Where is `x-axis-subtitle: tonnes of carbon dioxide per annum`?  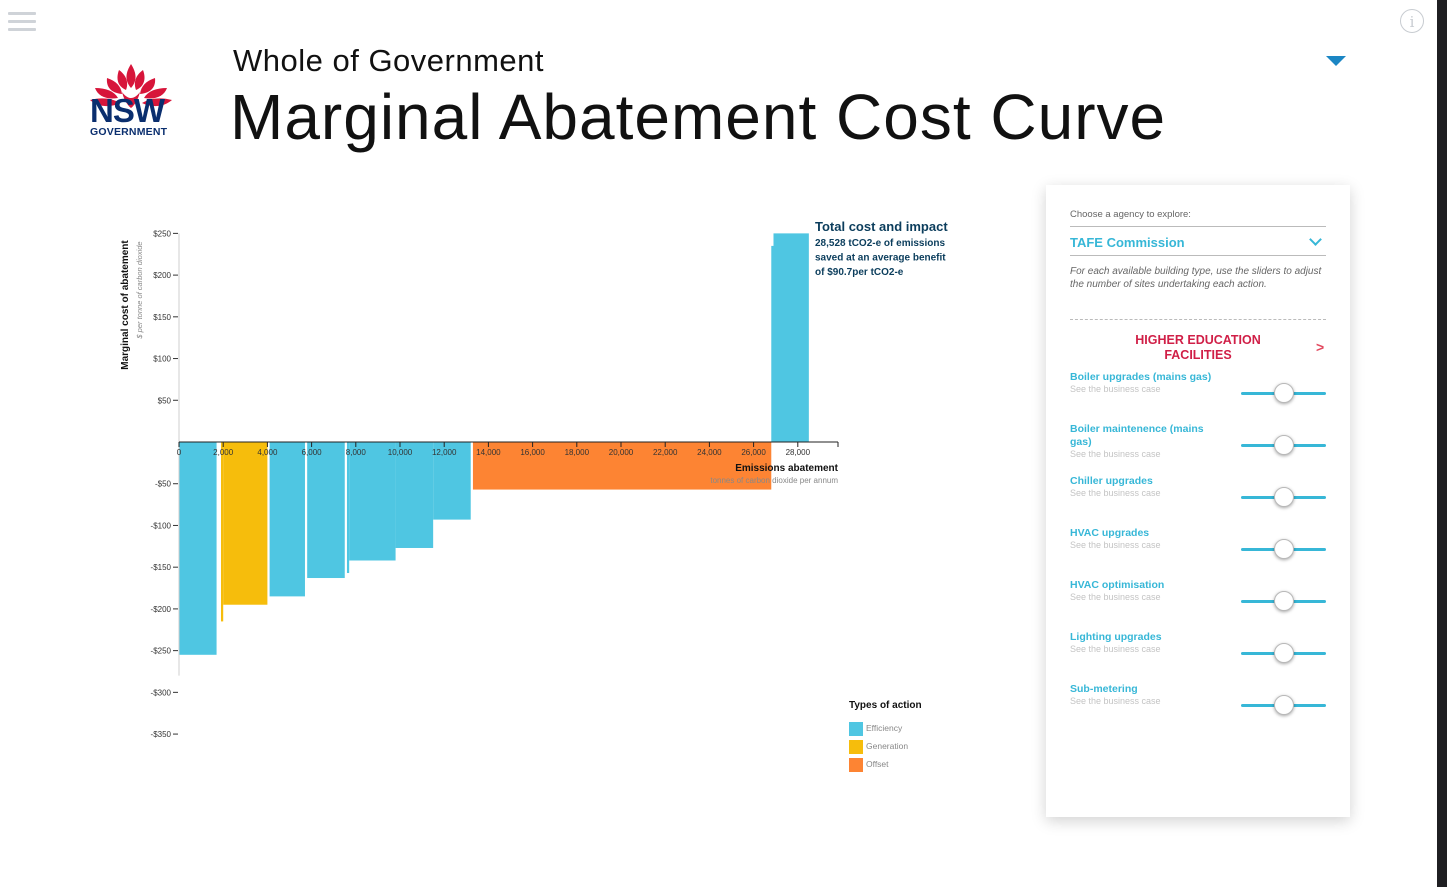
x-axis-subtitle: tonnes of carbon dioxide per annum is located at coordinates (774, 480).